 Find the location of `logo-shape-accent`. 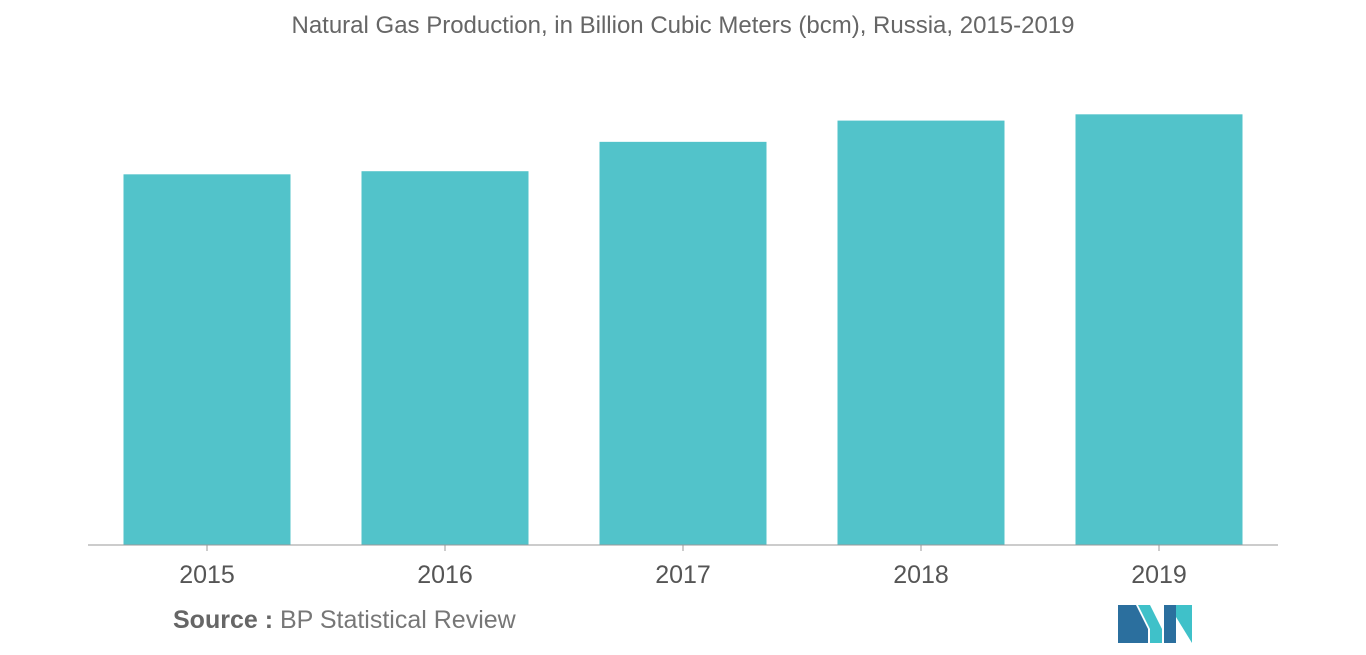

logo-shape-accent is located at coordinates (1184, 624).